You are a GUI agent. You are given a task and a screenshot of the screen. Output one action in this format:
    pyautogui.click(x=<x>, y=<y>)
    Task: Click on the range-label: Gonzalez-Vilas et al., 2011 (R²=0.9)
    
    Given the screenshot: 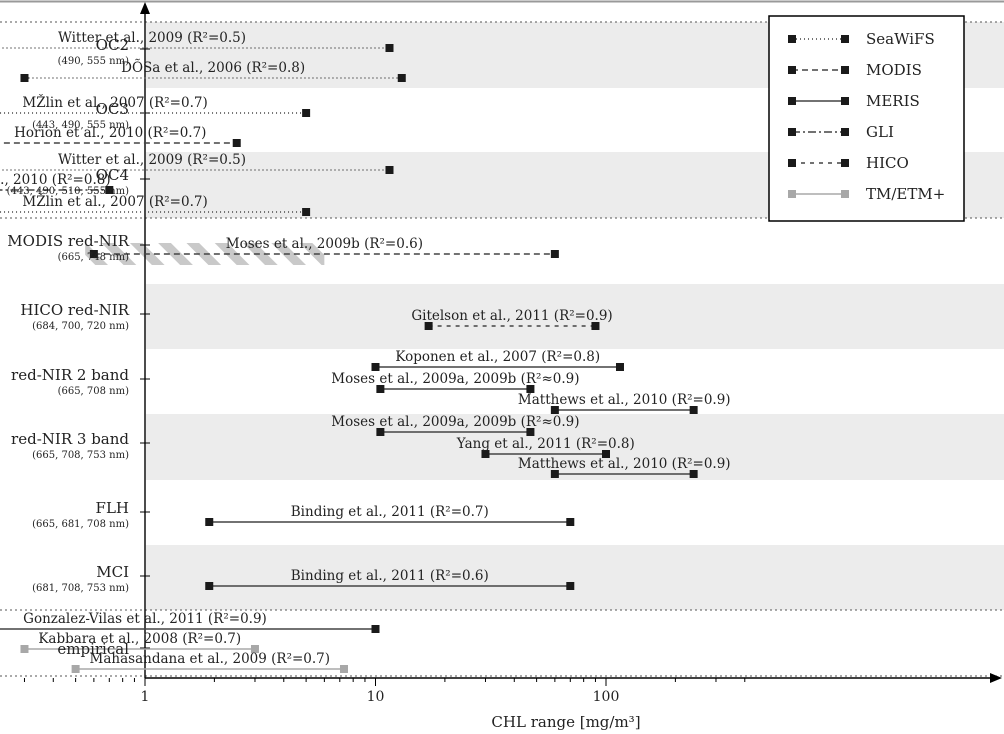 What is the action you would take?
    pyautogui.click(x=145, y=619)
    